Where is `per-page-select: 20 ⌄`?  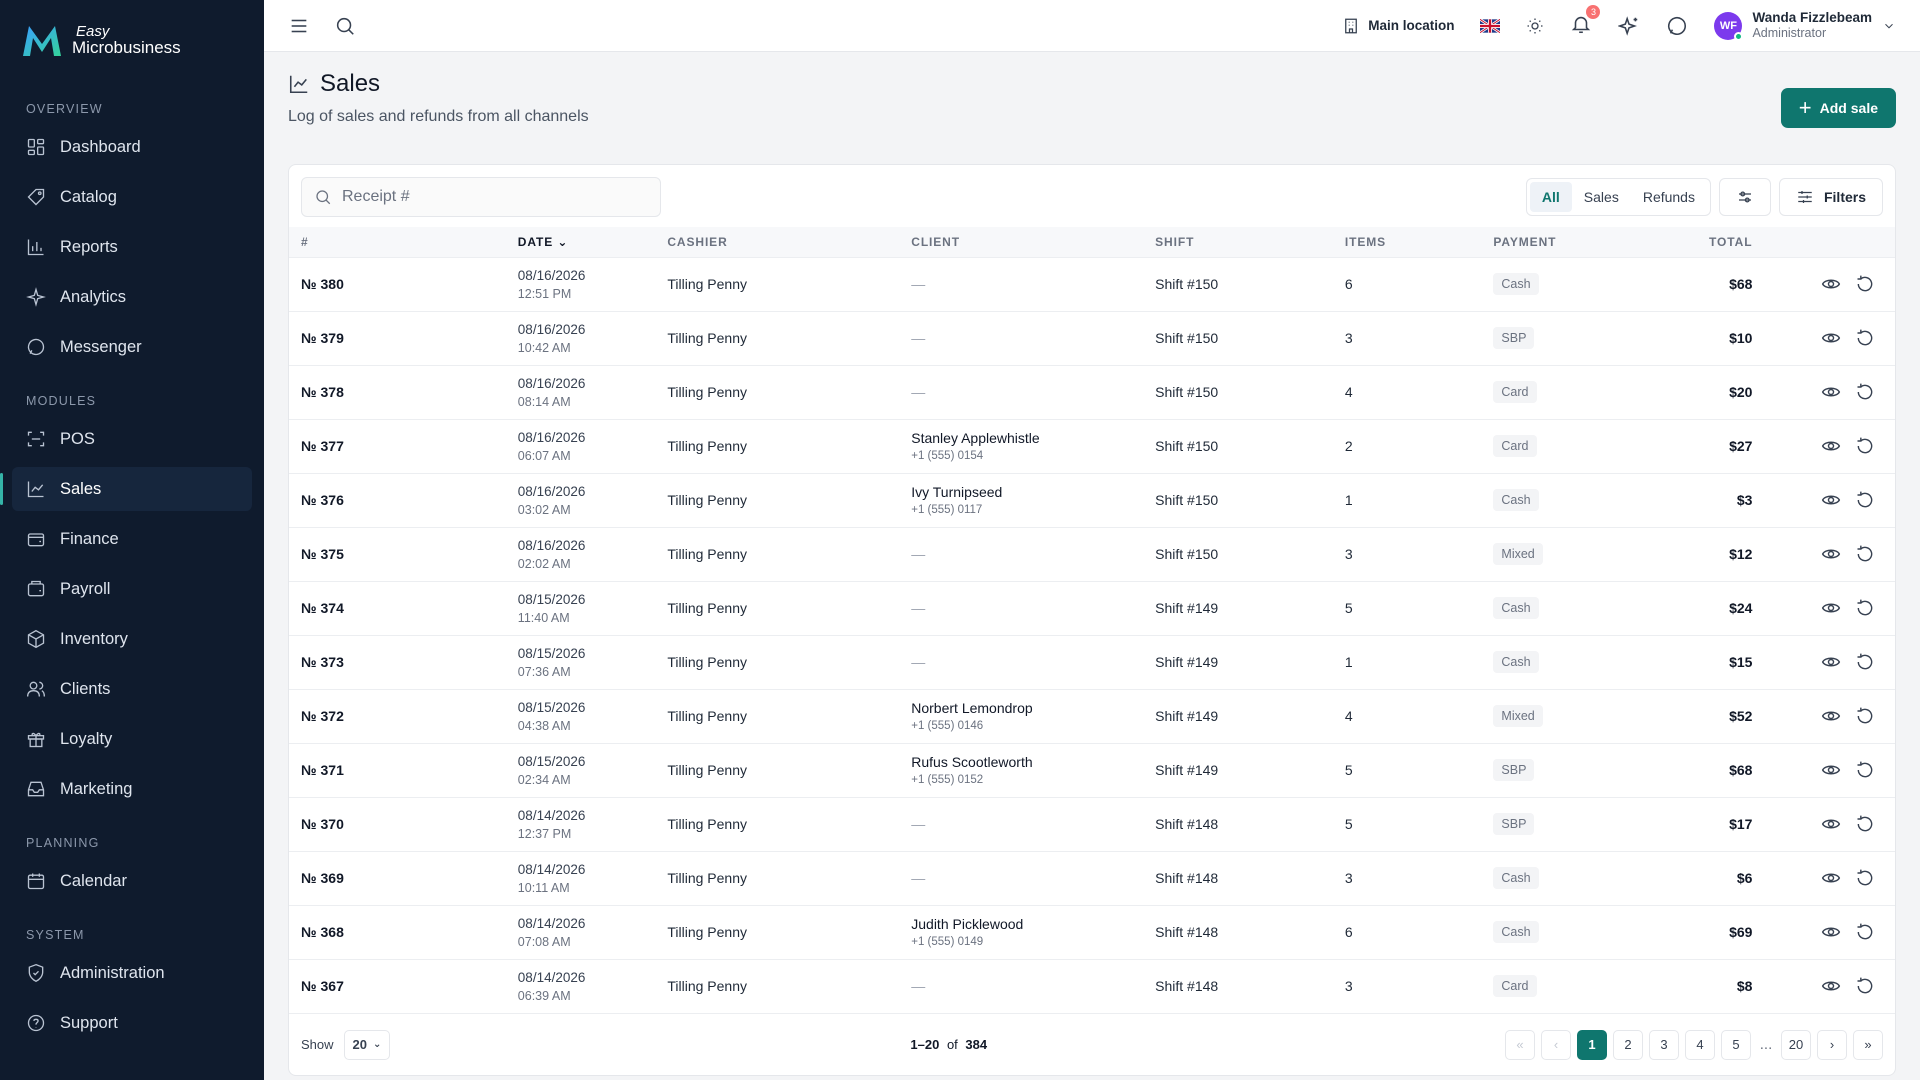 per-page-select: 20 ⌄ is located at coordinates (367, 1044).